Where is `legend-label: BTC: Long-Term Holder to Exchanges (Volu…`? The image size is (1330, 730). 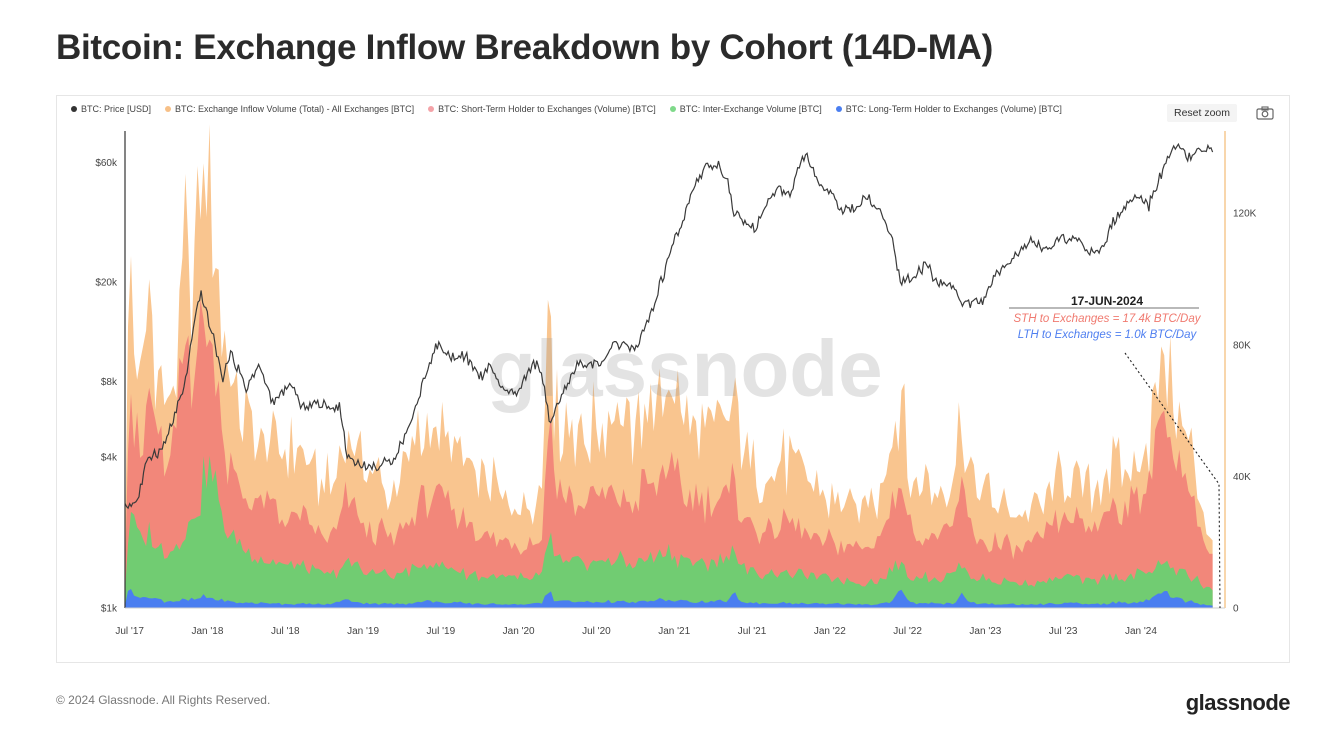
legend-label: BTC: Long-Term Holder to Exchanges (Volu… is located at coordinates (953, 109).